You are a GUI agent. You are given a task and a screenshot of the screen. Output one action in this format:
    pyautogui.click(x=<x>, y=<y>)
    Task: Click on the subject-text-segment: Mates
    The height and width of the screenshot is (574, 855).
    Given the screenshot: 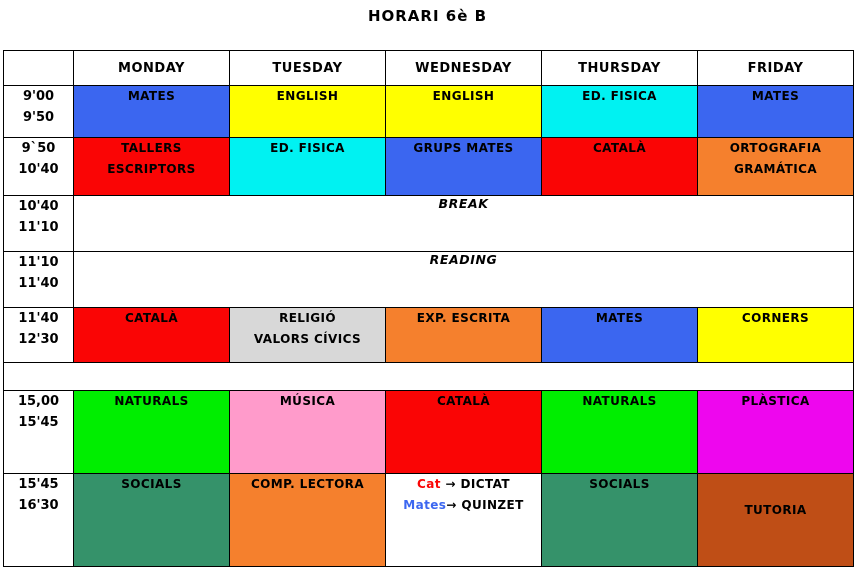 What is the action you would take?
    pyautogui.click(x=425, y=505)
    